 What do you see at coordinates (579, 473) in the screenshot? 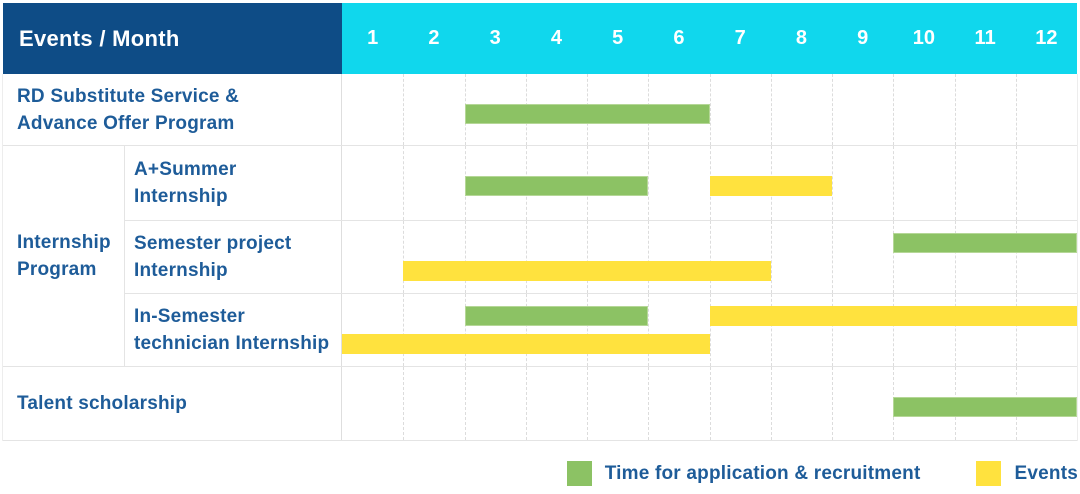
I see `legend-swatch-green` at bounding box center [579, 473].